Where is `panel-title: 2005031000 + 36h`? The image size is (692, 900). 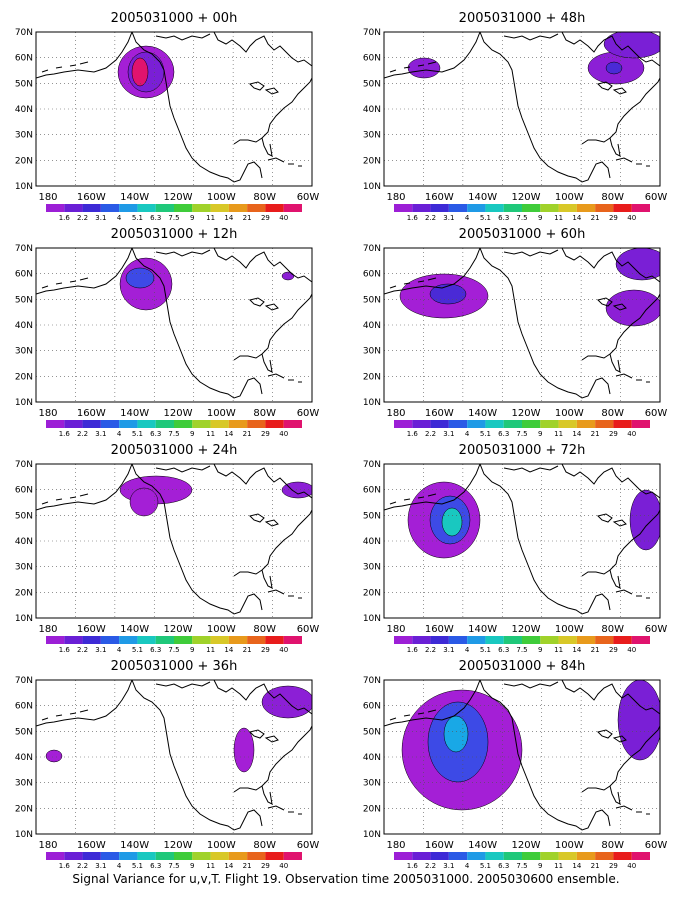 panel-title: 2005031000 + 36h is located at coordinates (174, 666).